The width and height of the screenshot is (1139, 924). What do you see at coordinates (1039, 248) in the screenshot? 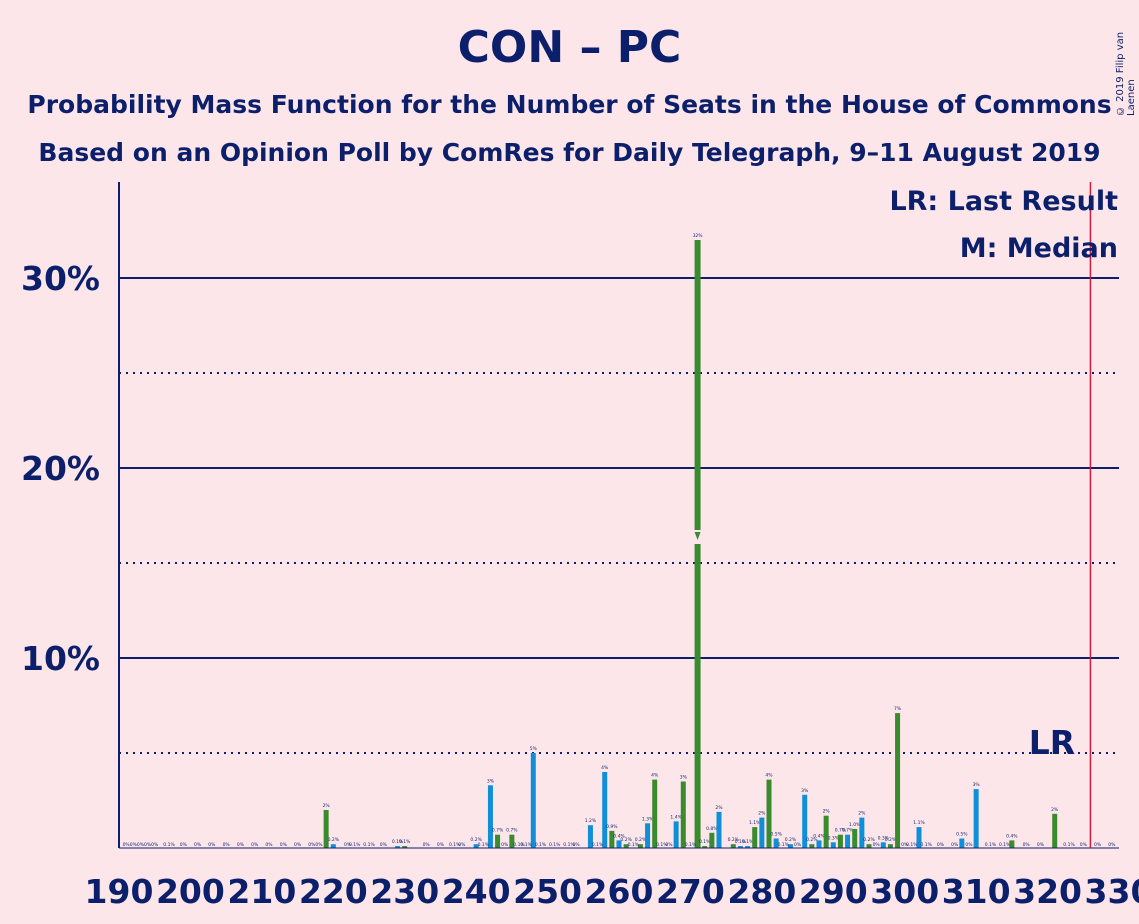
I see `legend-median: M: Median` at bounding box center [1039, 248].